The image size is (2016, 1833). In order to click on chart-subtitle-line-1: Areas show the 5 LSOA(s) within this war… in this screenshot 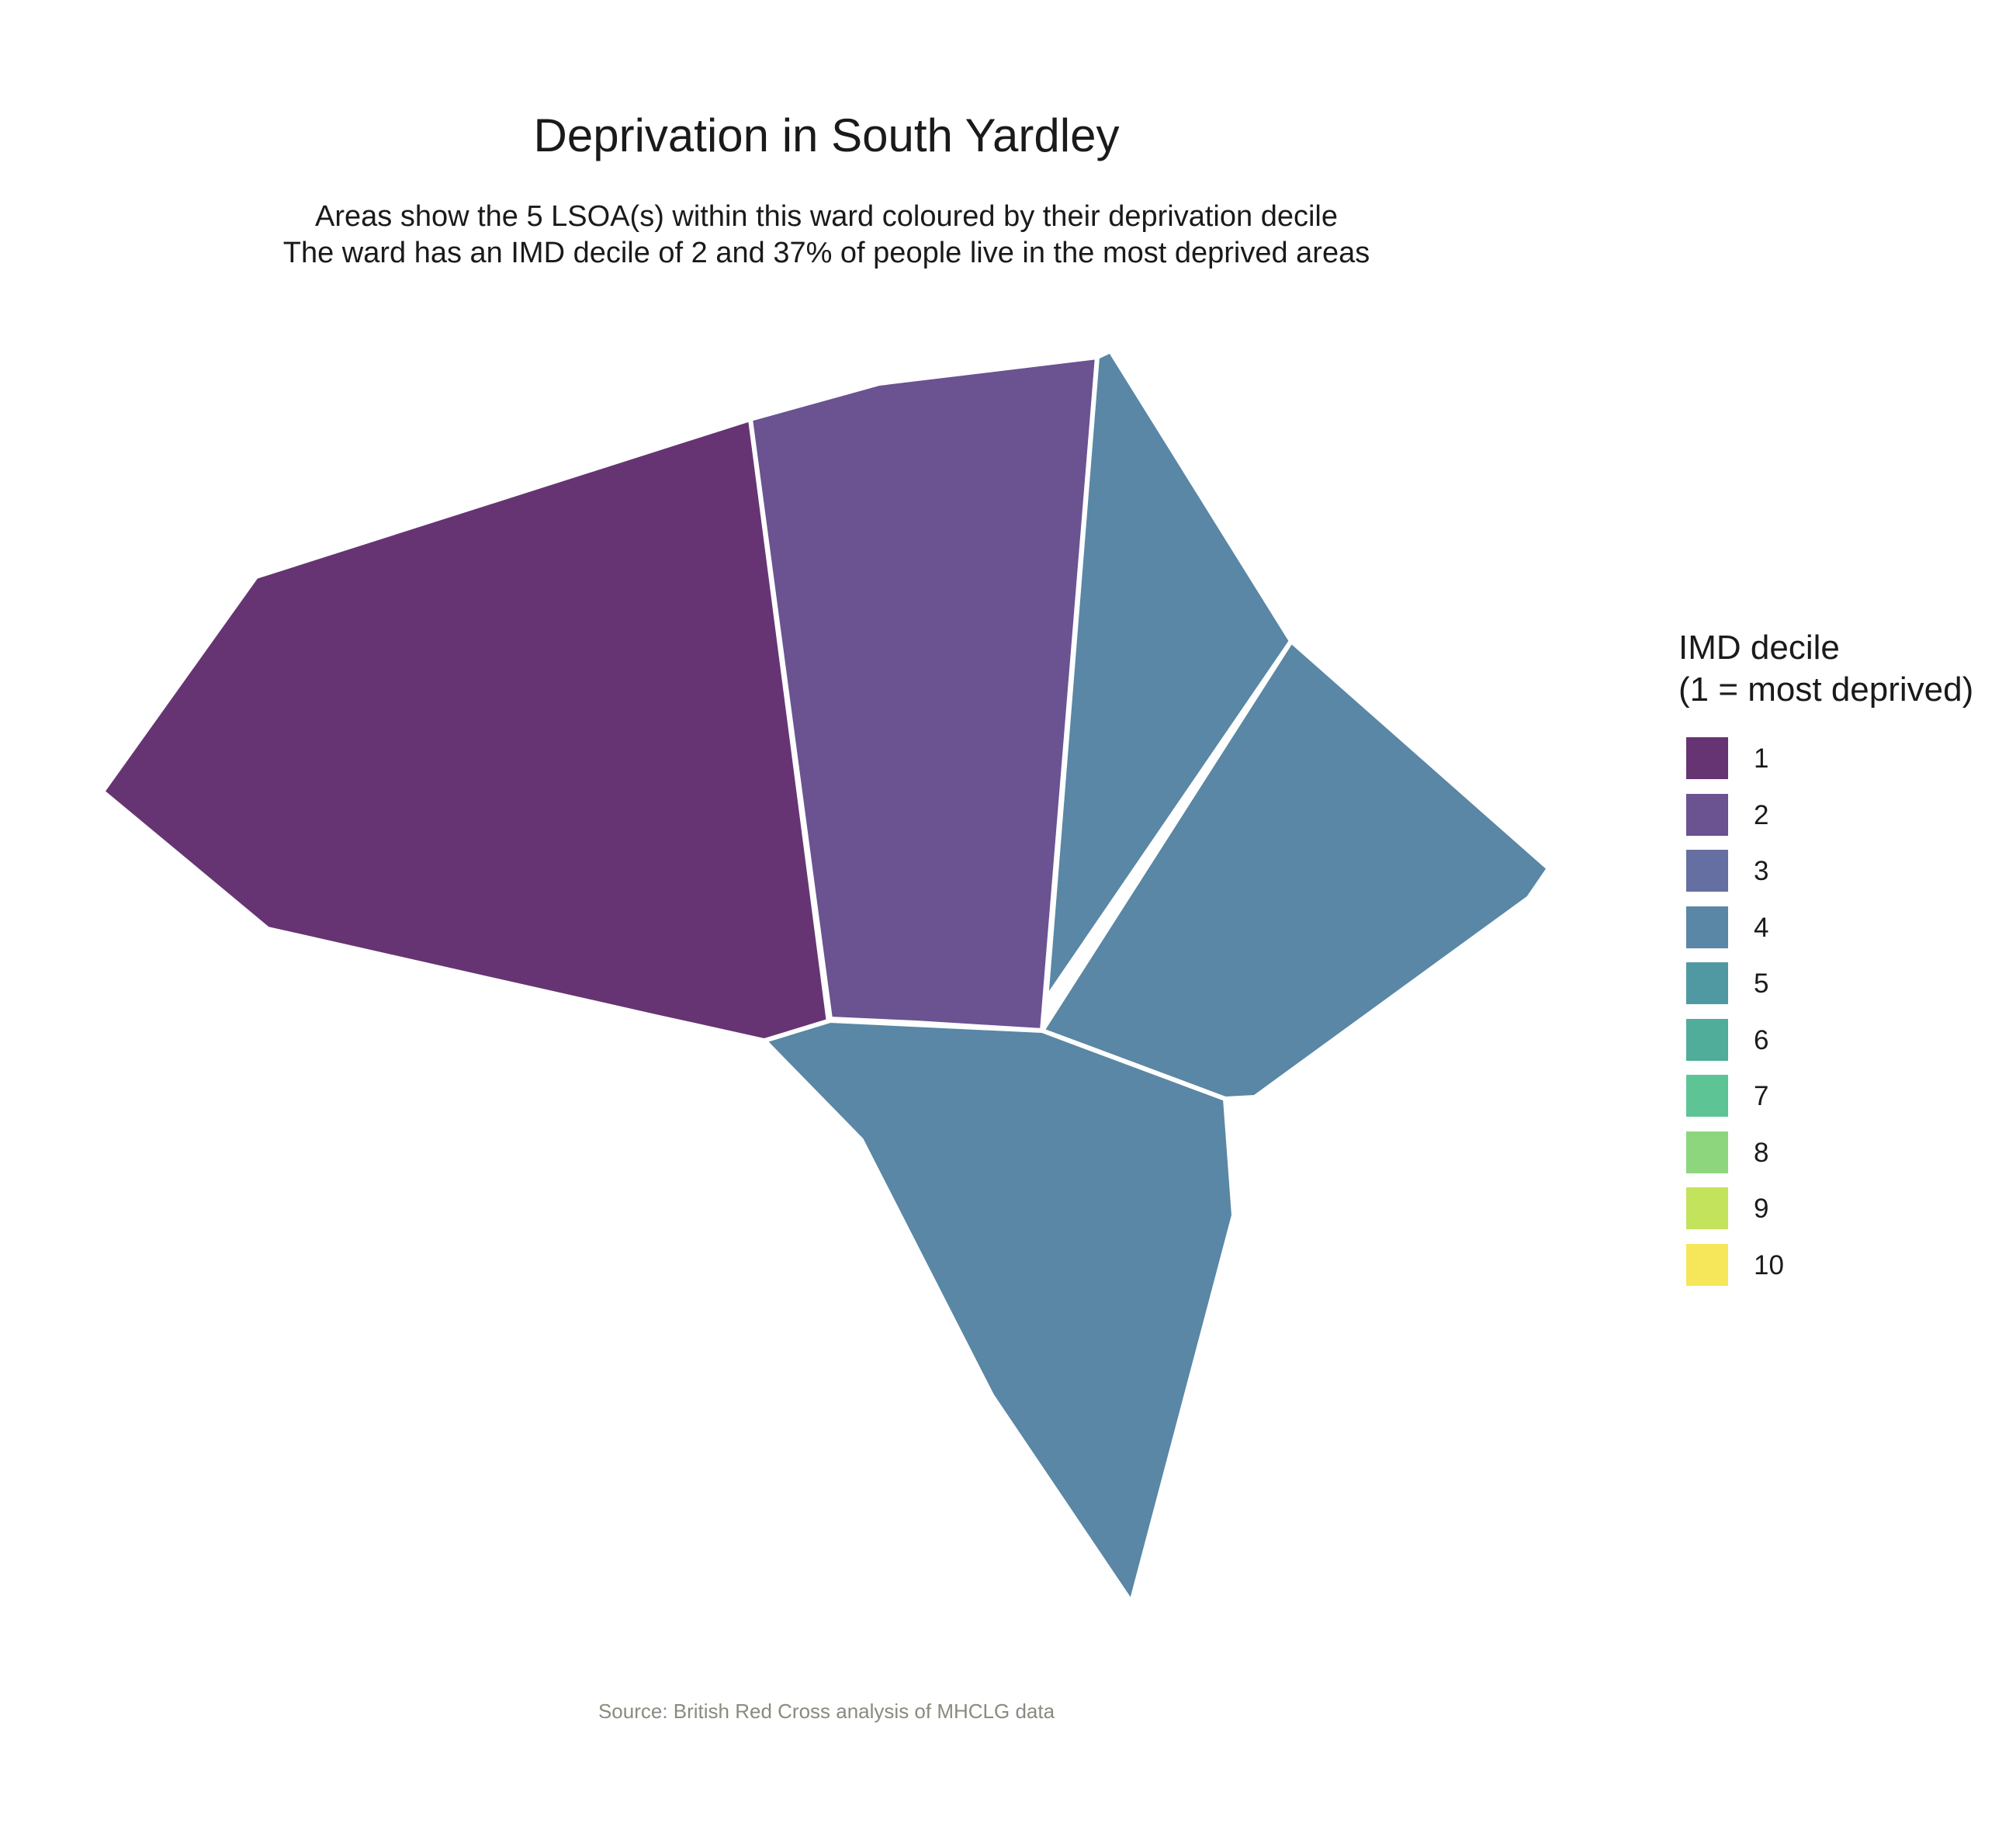, I will do `click(827, 216)`.